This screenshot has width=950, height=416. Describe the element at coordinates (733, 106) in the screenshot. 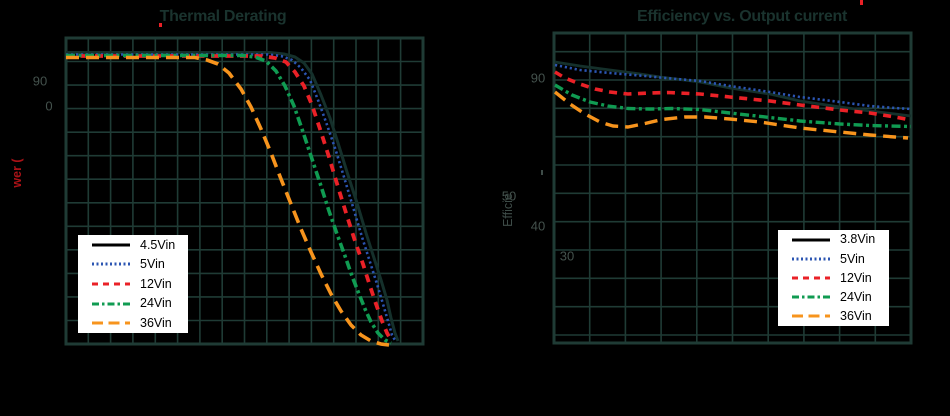

I see `series-curve-24Vin` at that location.